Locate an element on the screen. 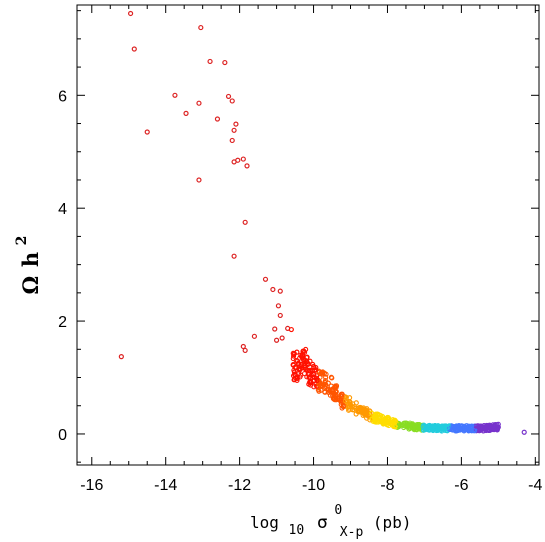 The height and width of the screenshot is (542, 545). x-tick-labels: -16 -14 -12 -10 -8 -6 -4 is located at coordinates (311, 485).